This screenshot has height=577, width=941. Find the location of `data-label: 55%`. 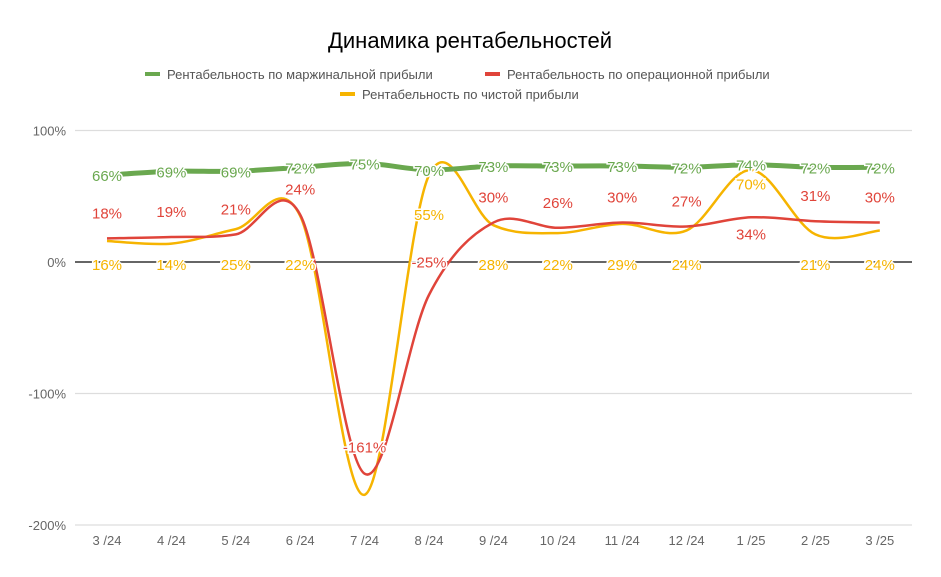

data-label: 55% is located at coordinates (429, 215).